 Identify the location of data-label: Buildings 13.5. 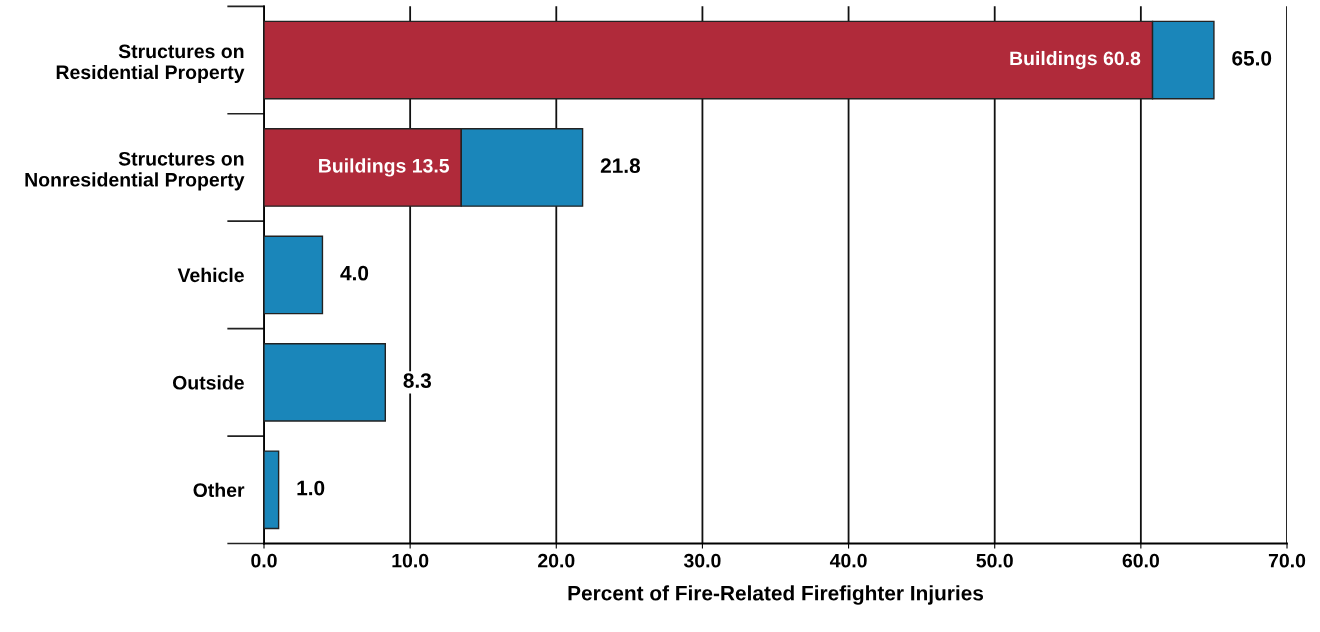
(384, 167).